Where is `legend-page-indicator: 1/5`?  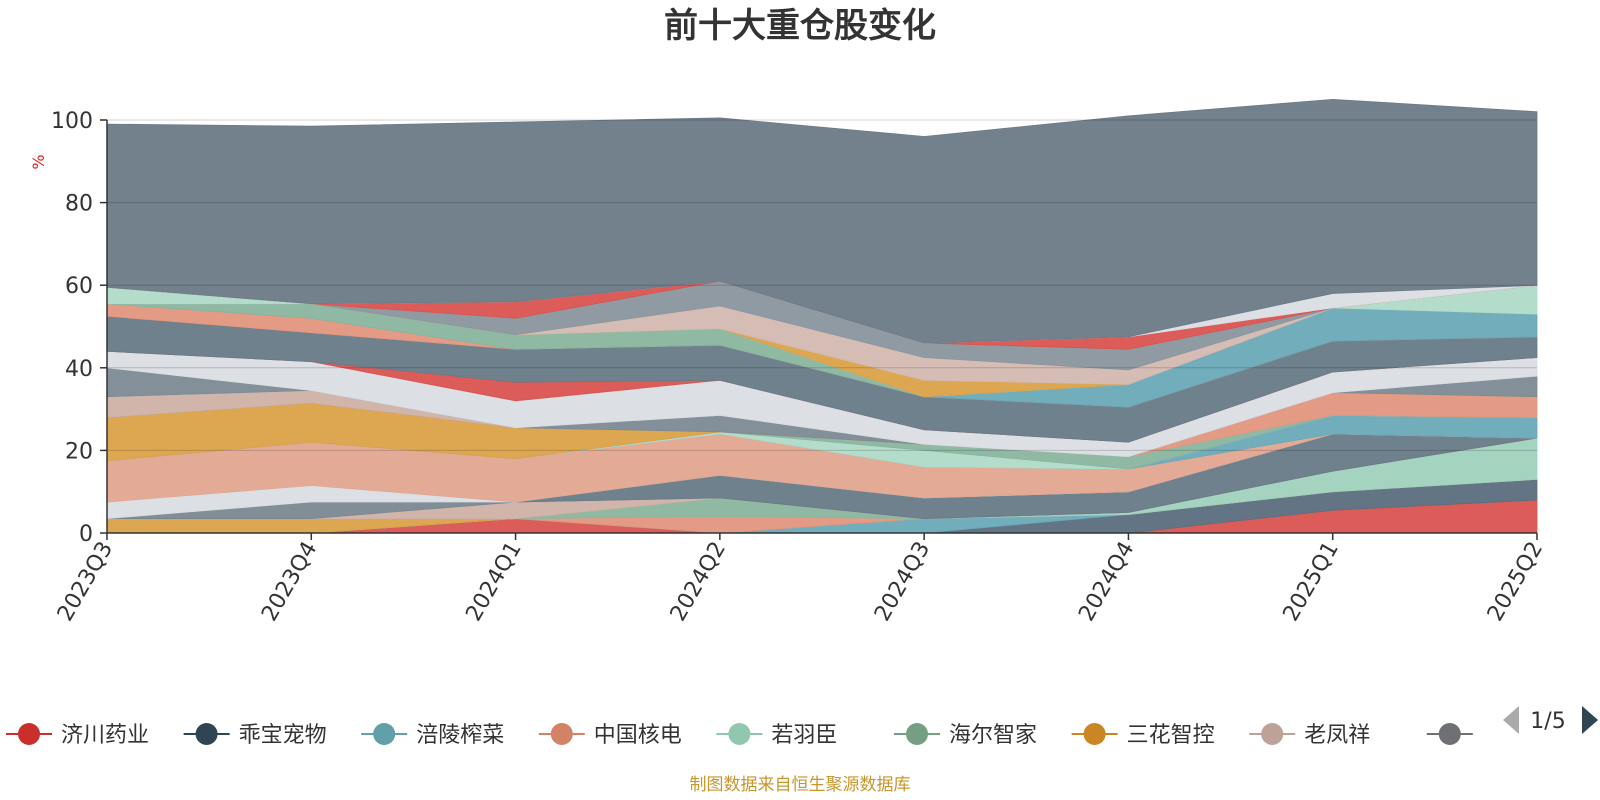
legend-page-indicator: 1/5 is located at coordinates (1547, 721).